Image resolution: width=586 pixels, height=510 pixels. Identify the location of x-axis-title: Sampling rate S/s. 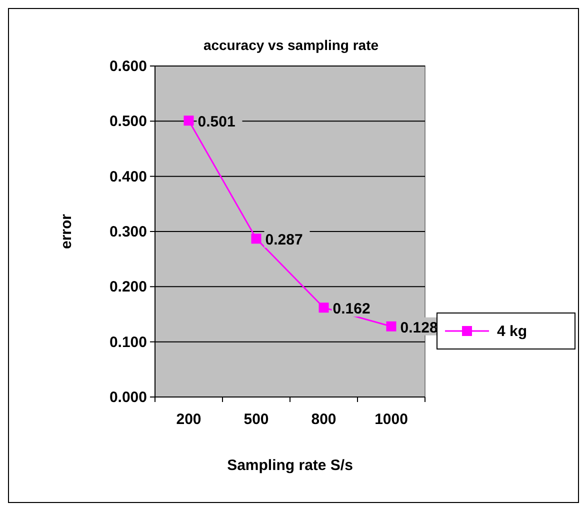
(290, 465).